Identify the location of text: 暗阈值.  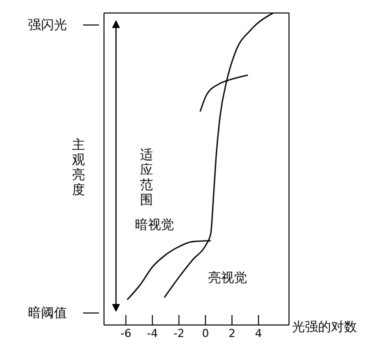
(47, 313).